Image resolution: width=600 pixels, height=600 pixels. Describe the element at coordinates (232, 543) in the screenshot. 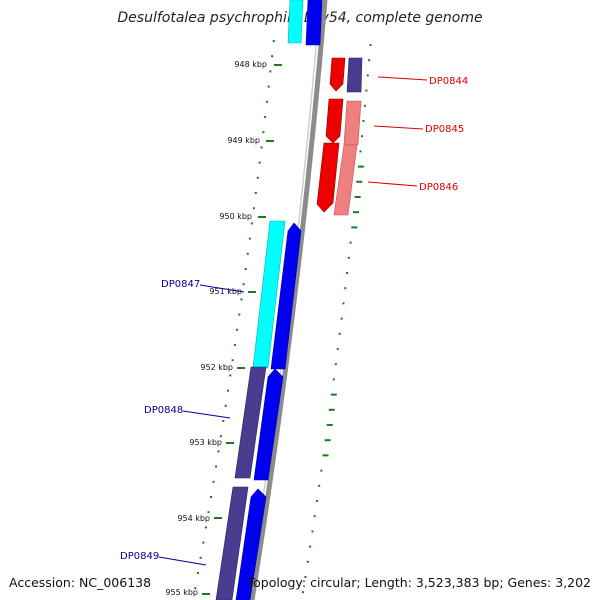

I see `gene-dp0849-cog` at that location.